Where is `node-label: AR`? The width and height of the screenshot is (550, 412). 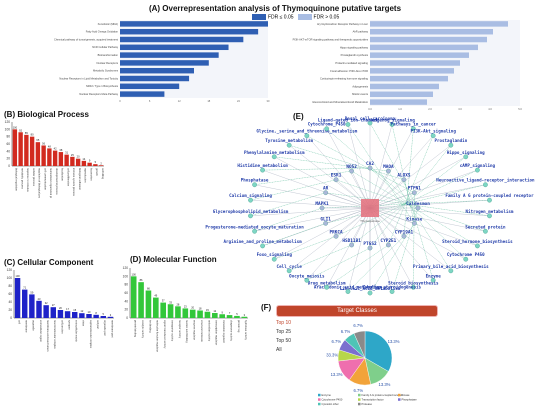 node-label: AR is located at coordinates (326, 189).